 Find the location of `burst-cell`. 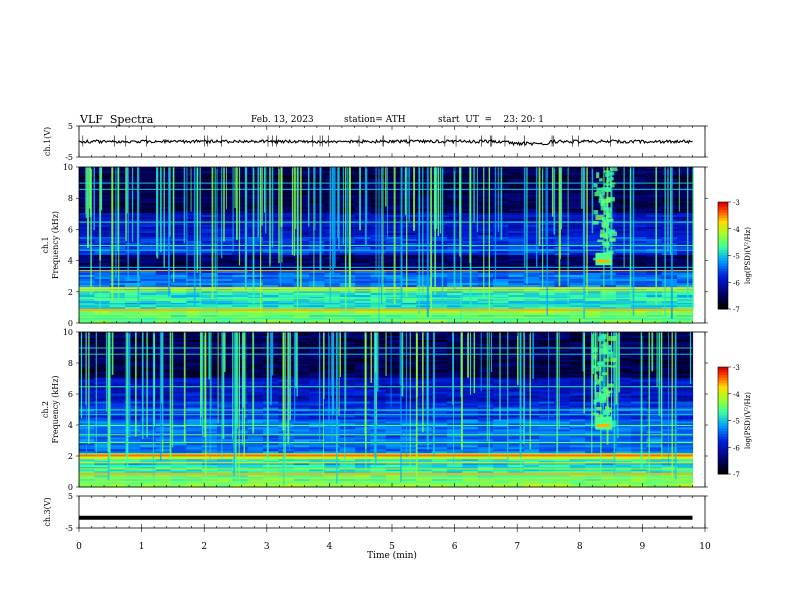

burst-cell is located at coordinates (613, 234).